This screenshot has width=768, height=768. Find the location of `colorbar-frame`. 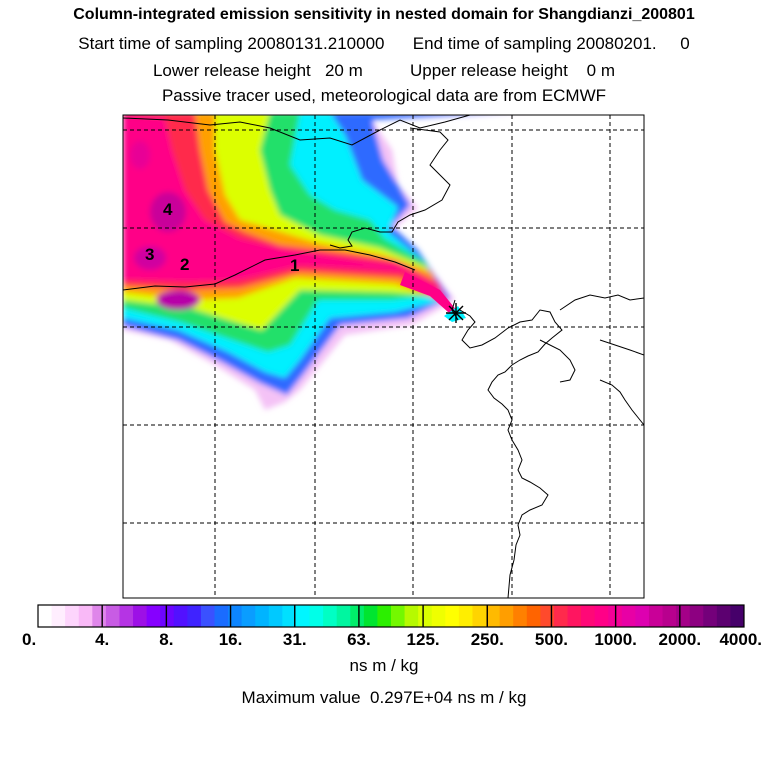

colorbar-frame is located at coordinates (391, 616).